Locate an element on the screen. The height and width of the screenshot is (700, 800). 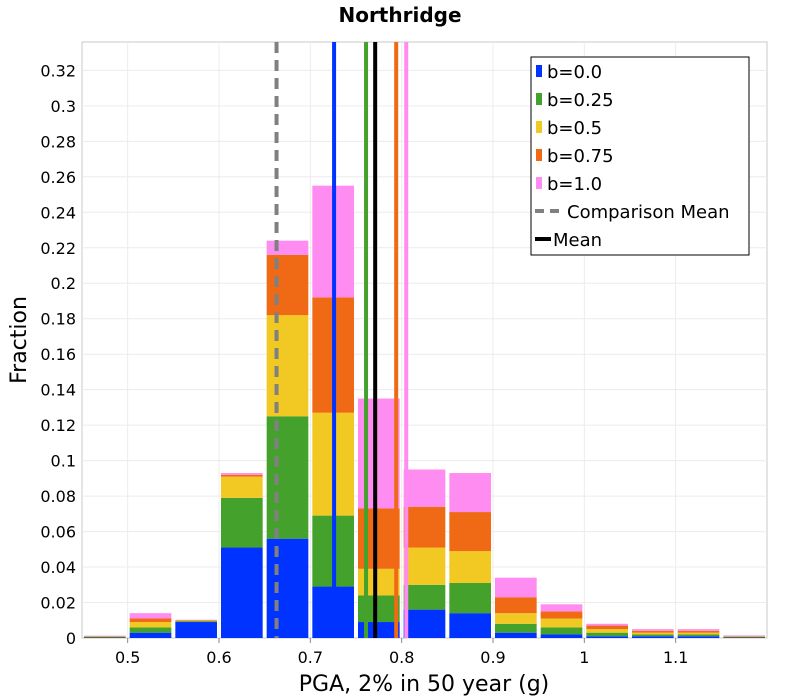
y-tick-label: 0.32 is located at coordinates (58, 70).